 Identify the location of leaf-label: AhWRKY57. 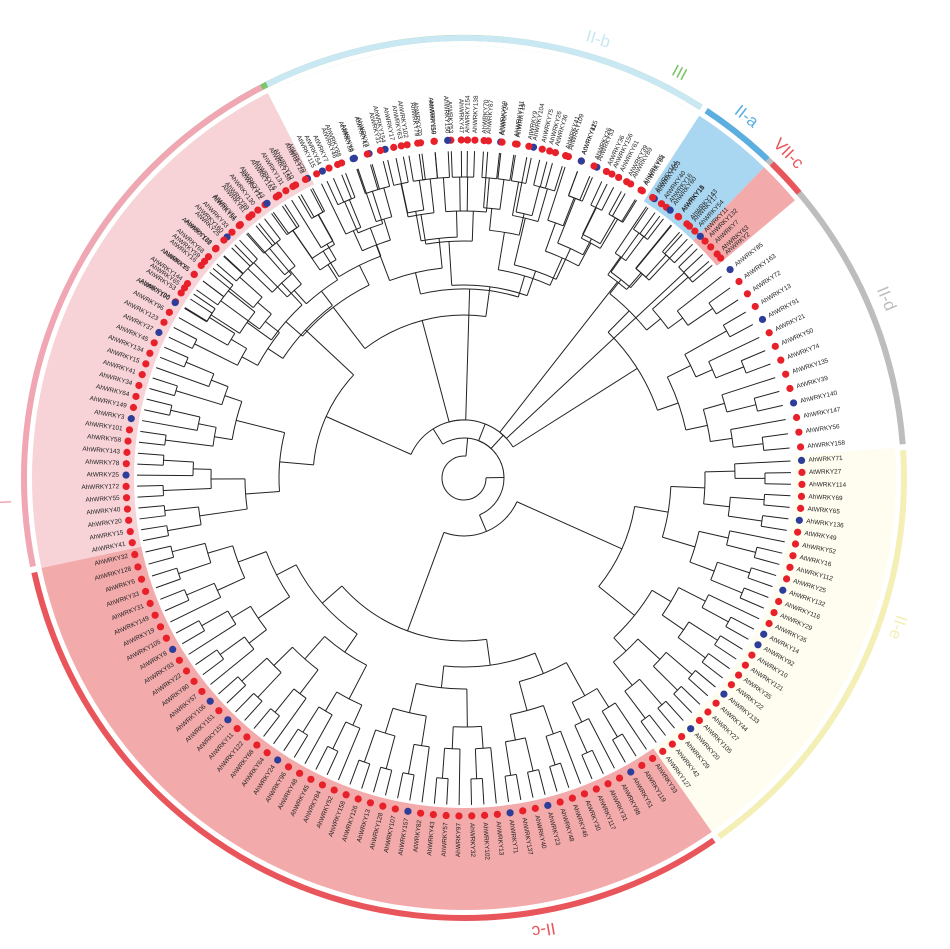
(445, 839).